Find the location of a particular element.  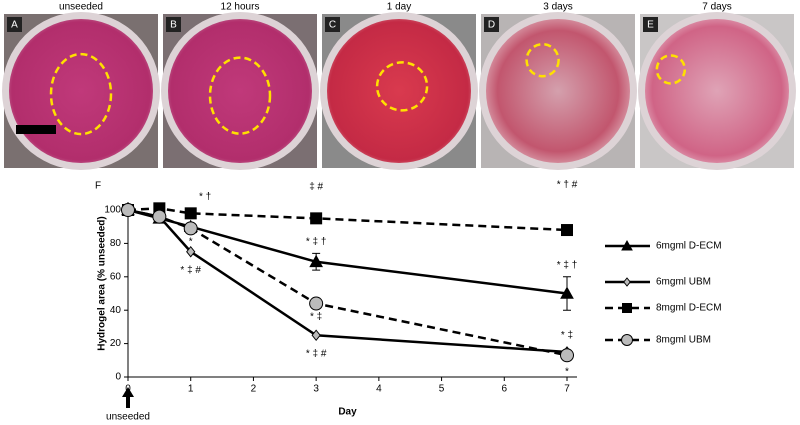

annotation: * † # is located at coordinates (567, 185).